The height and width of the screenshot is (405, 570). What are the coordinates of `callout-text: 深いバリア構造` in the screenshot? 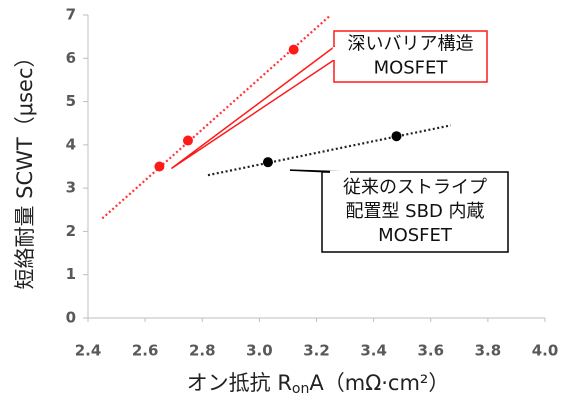 It's located at (411, 44).